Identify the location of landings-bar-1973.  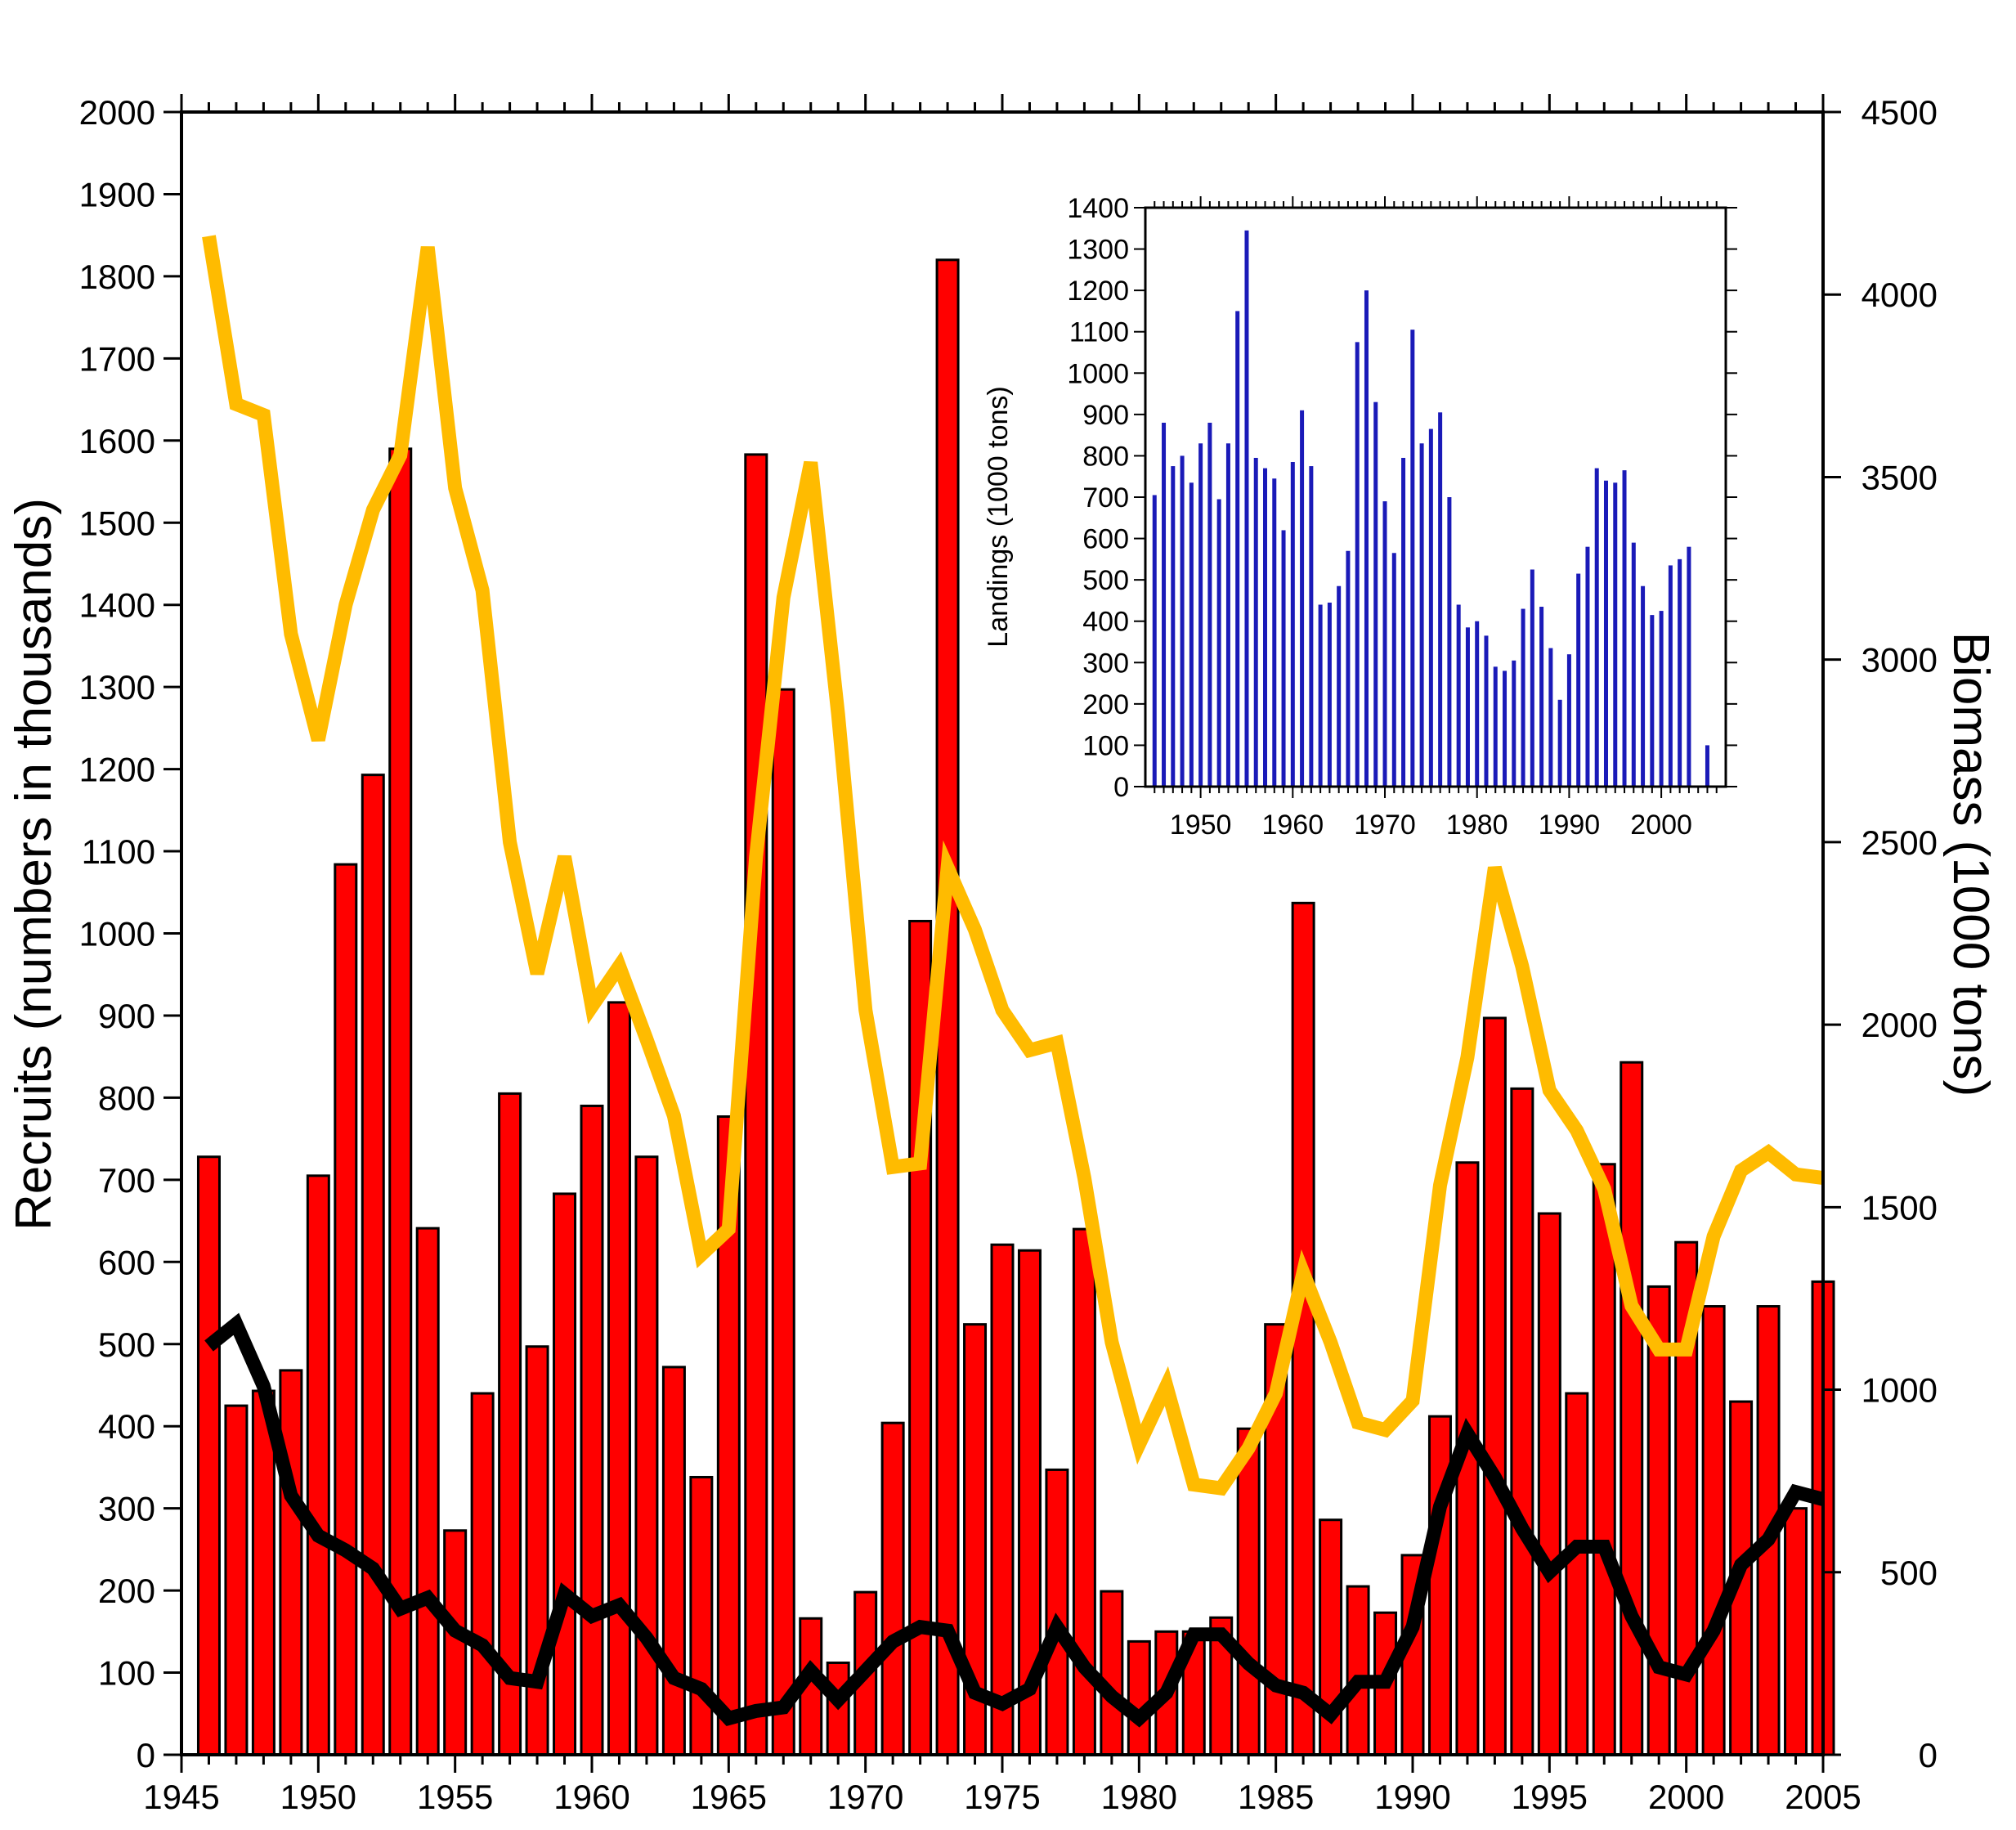
(1412, 558).